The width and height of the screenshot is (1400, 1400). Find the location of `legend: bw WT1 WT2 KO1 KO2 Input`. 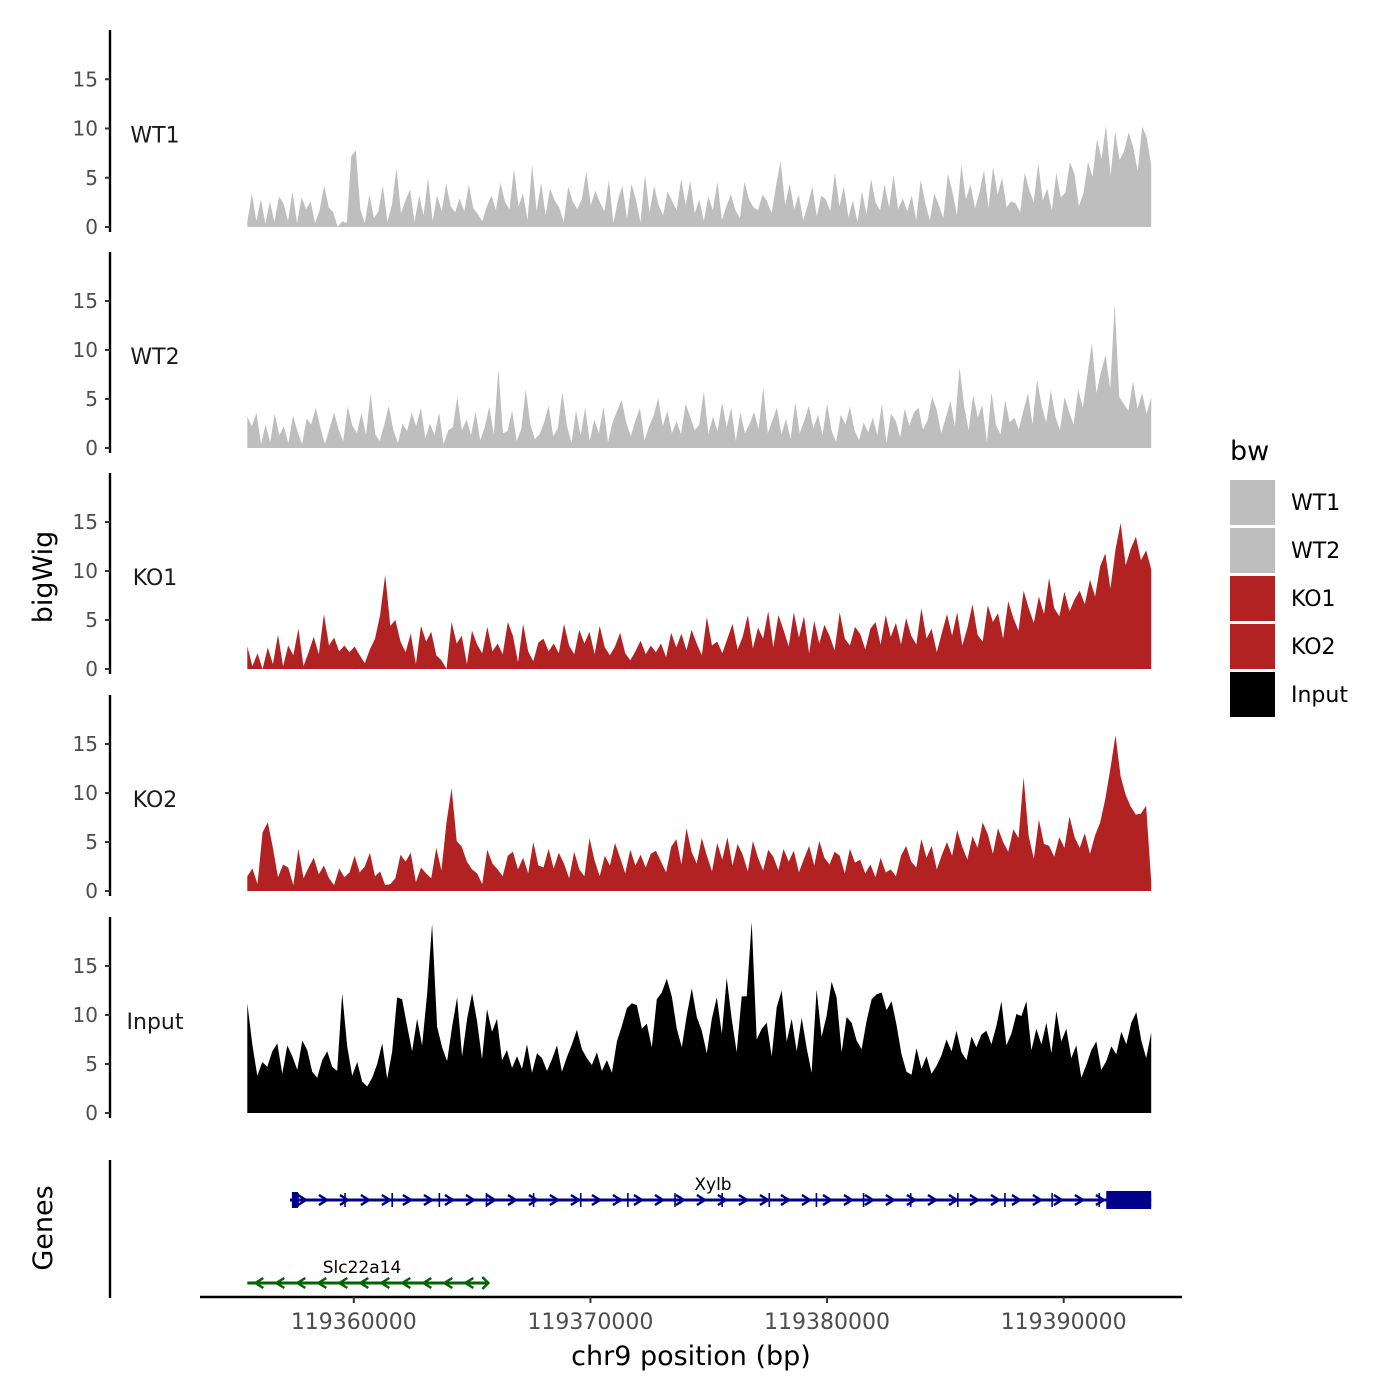

legend: bw WT1 WT2 KO1 KO2 Input is located at coordinates (1289, 576).